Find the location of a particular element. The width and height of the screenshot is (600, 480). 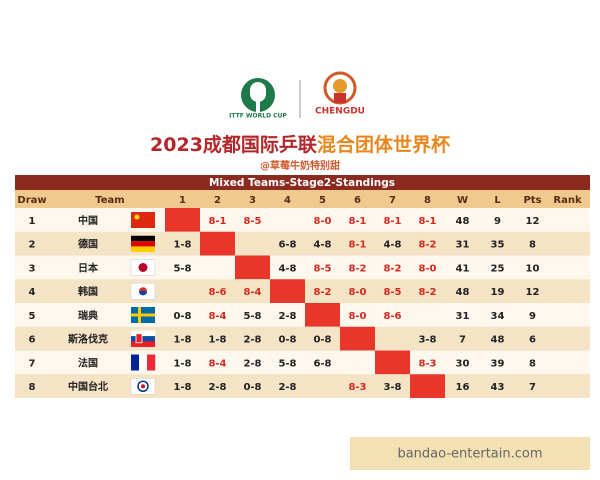

l: 48 is located at coordinates (498, 340).